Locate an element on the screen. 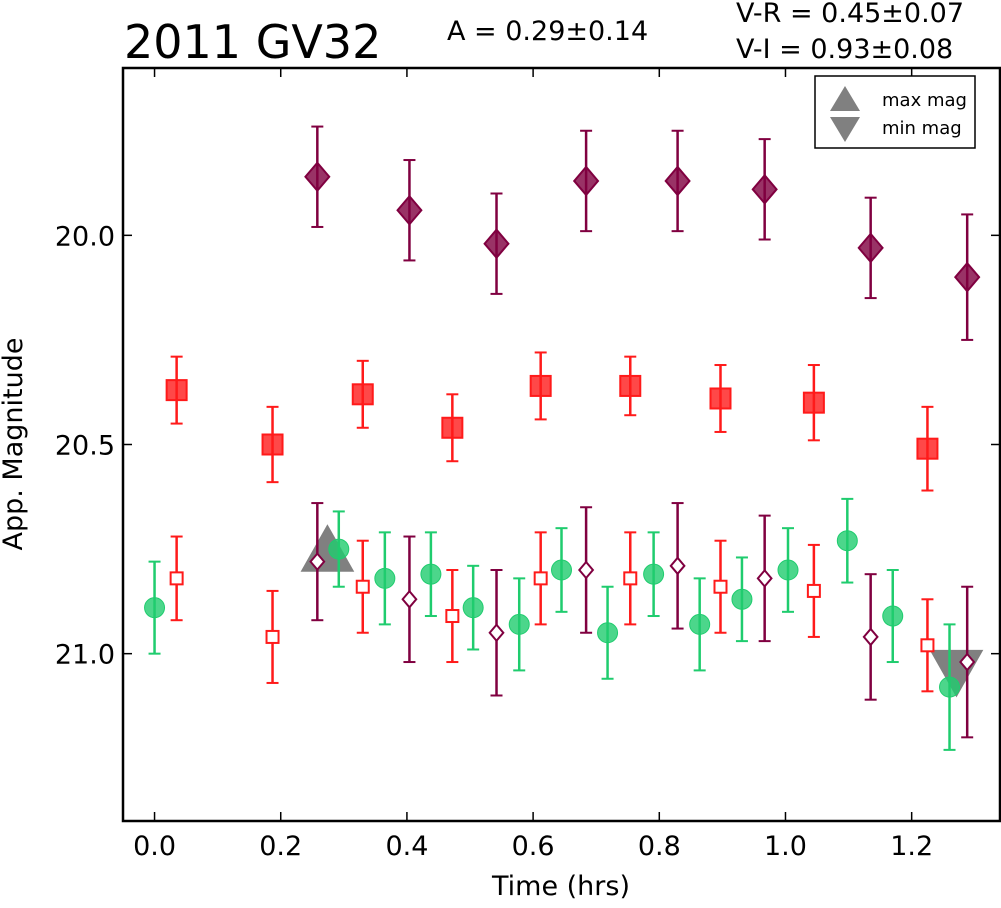 This screenshot has width=1001, height=908. legend-label: max mag is located at coordinates (924, 100).